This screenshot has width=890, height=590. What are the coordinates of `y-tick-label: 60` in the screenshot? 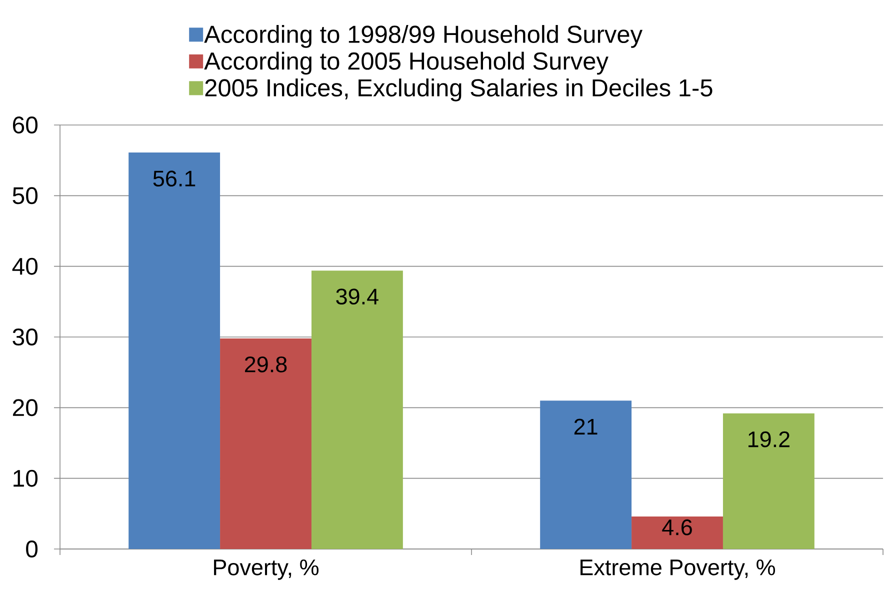 It's located at (25, 125).